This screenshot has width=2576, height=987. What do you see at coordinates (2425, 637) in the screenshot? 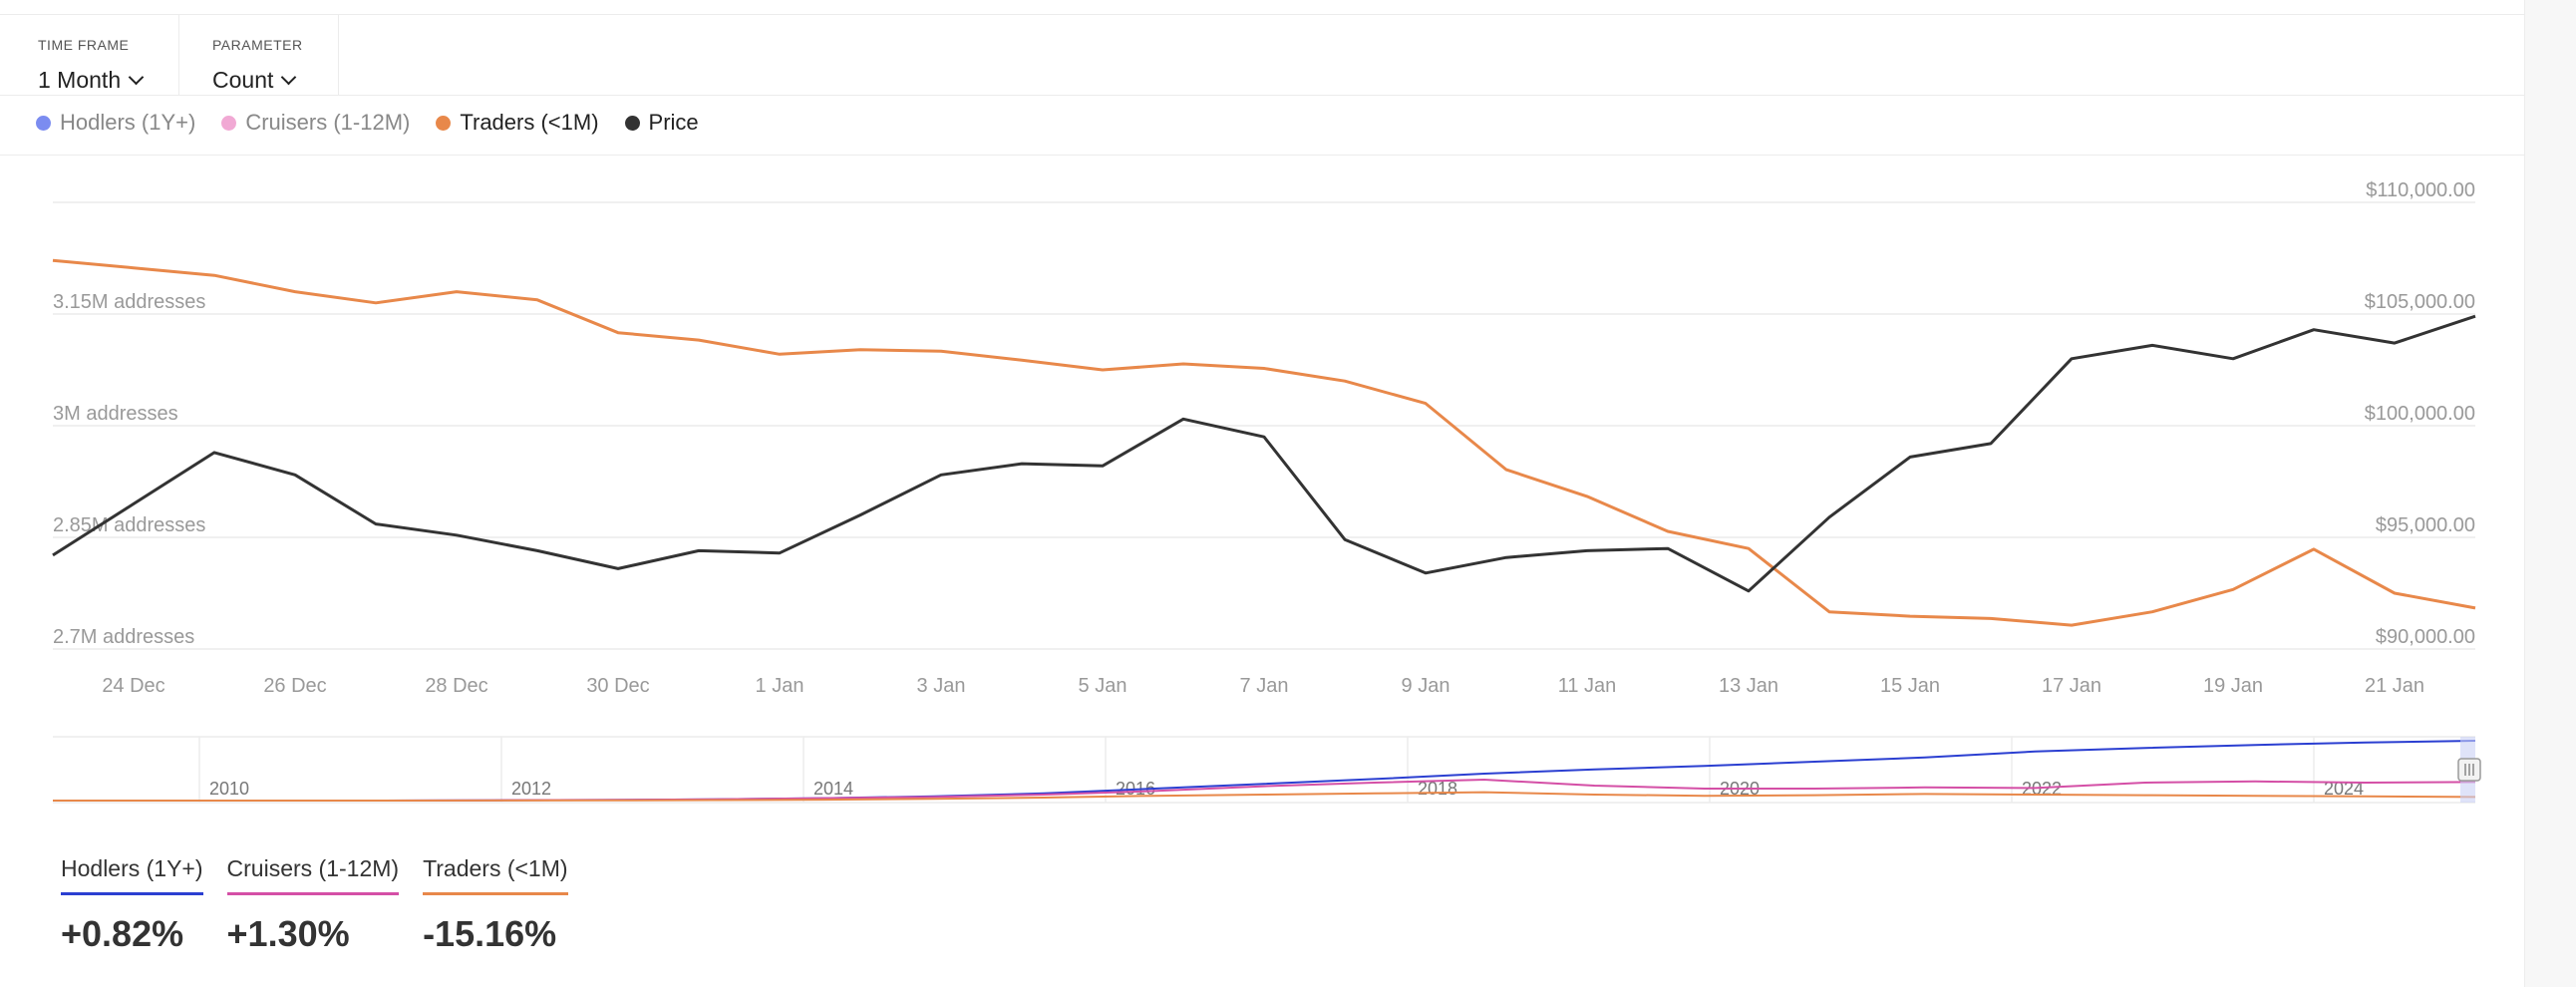
I see `right-axis-tick-label: $90,000.00` at bounding box center [2425, 637].